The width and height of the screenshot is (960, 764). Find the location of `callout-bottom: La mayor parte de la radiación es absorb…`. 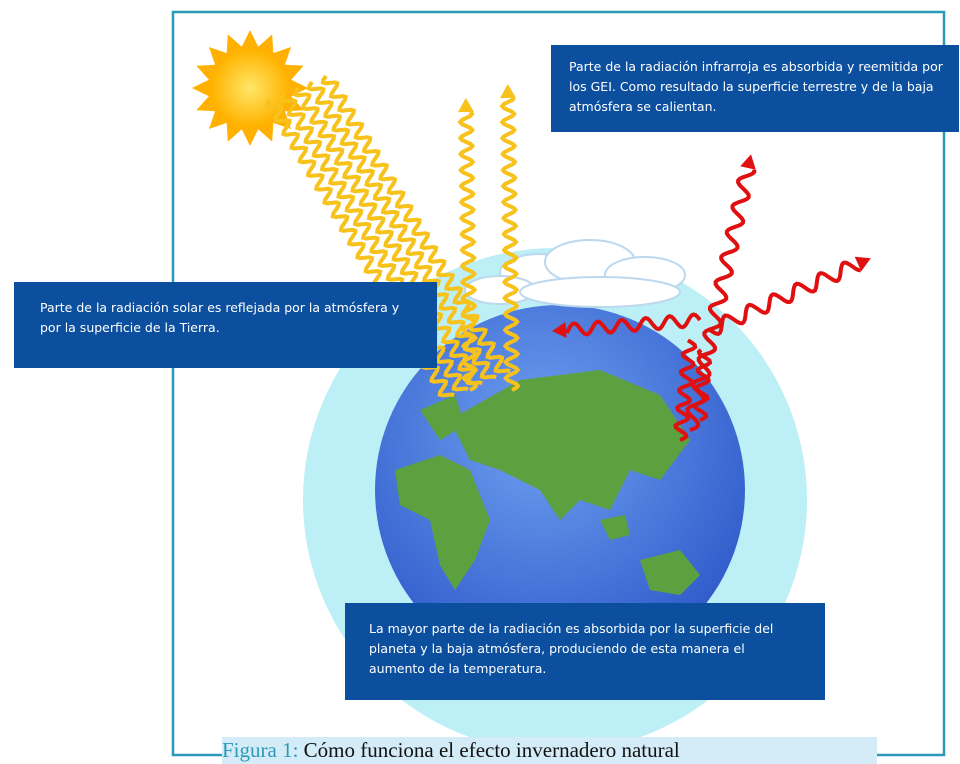

callout-bottom: La mayor parte de la radiación es absorb… is located at coordinates (585, 651).